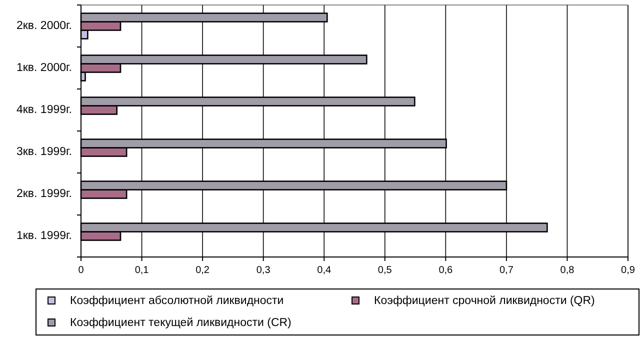 The height and width of the screenshot is (342, 642). What do you see at coordinates (506, 270) in the screenshot?
I see `x-tick-label: 0,7` at bounding box center [506, 270].